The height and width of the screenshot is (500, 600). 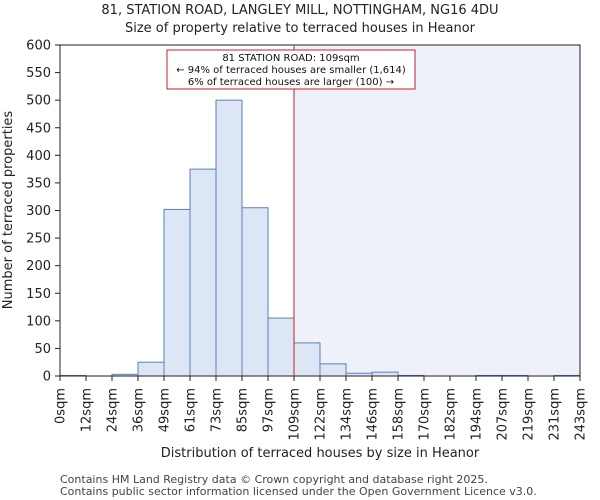 I want to click on annotation-frame, so click(x=291, y=69).